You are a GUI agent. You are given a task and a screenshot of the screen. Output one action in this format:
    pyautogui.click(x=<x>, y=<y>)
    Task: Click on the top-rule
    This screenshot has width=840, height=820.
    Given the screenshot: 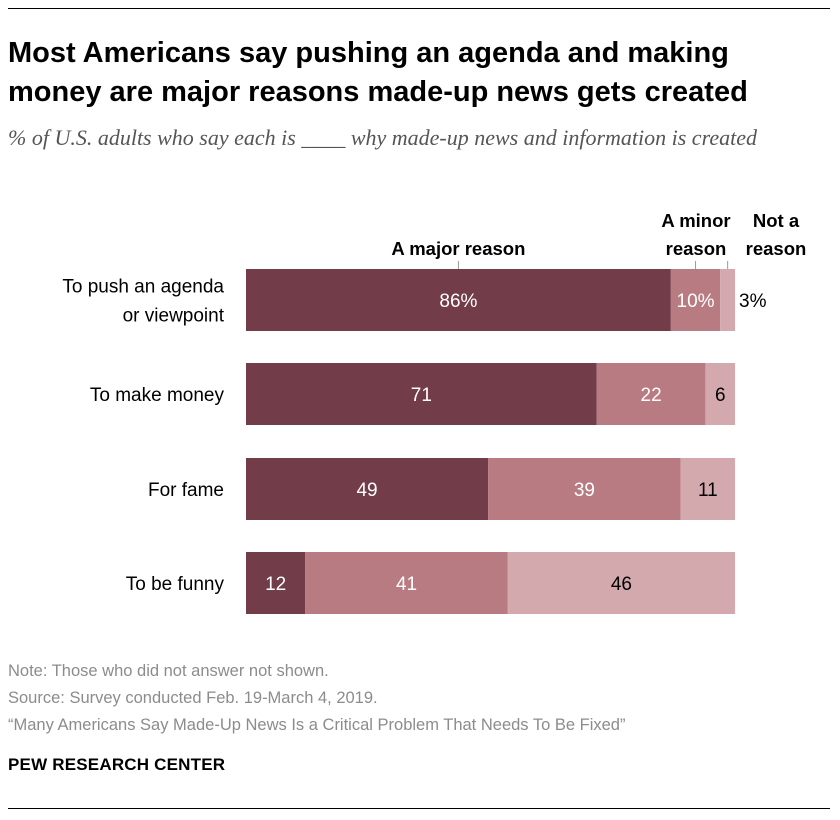 What is the action you would take?
    pyautogui.click(x=419, y=8)
    